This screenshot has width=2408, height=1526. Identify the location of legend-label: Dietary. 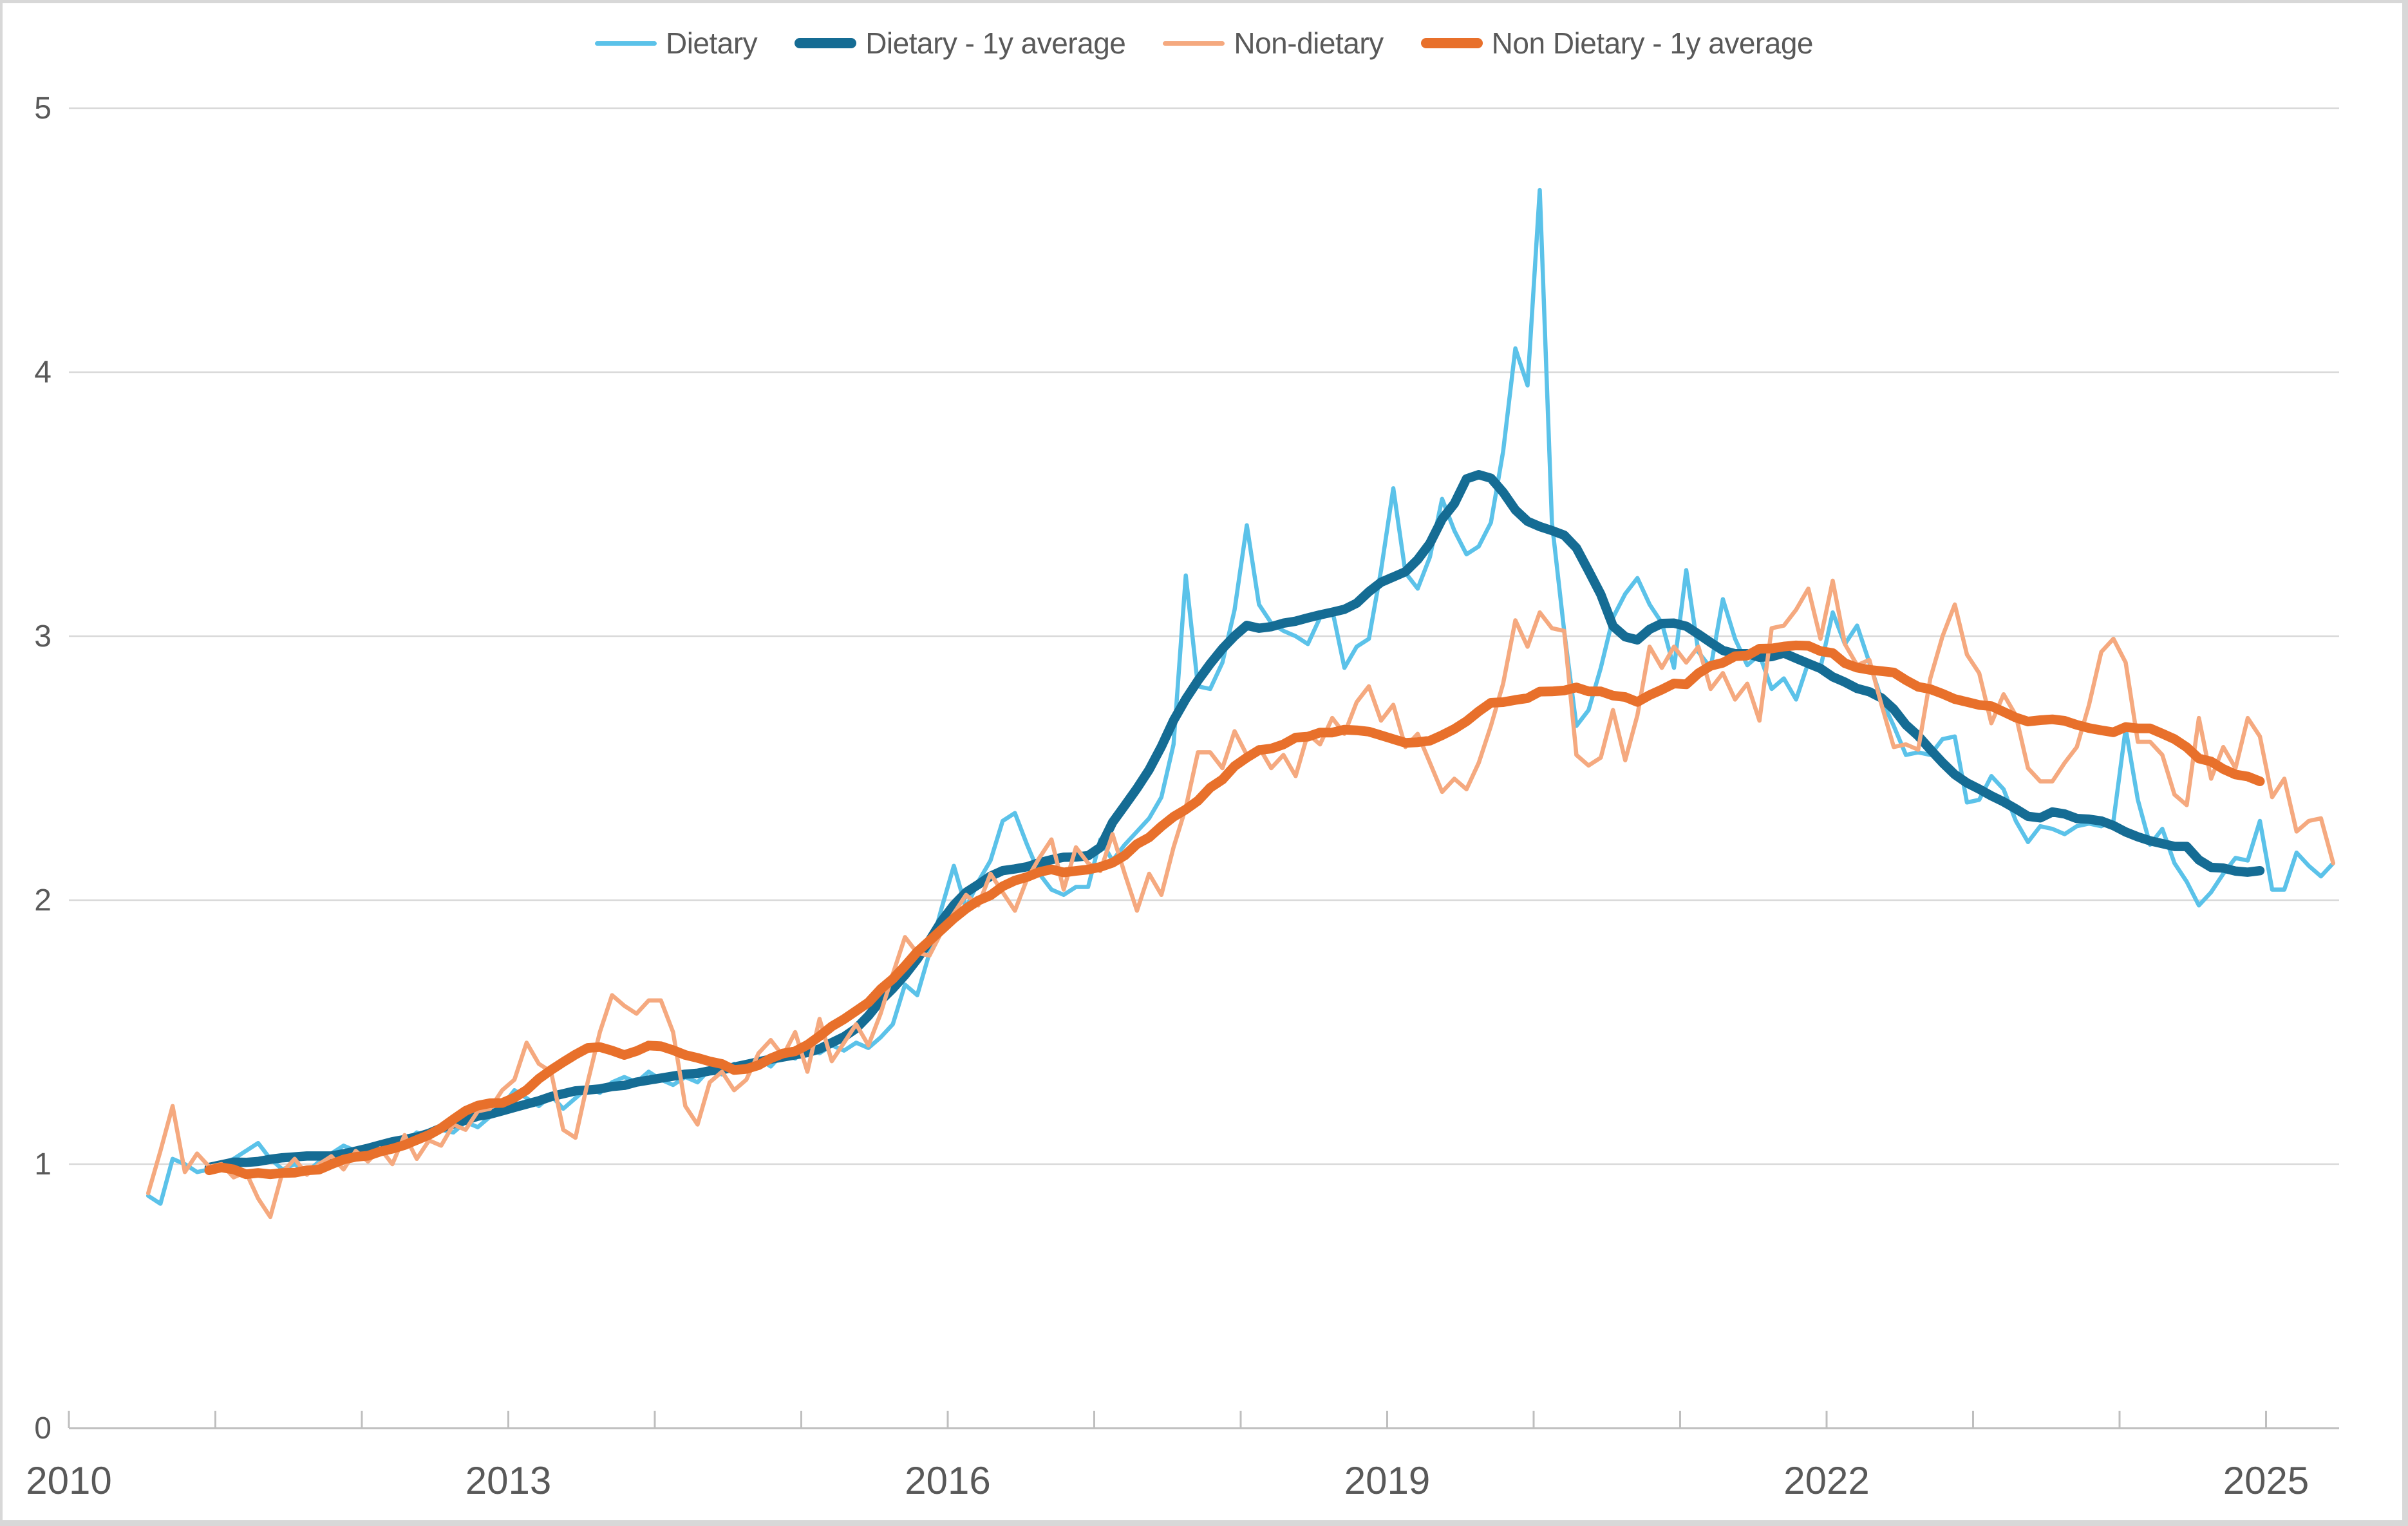
(711, 43).